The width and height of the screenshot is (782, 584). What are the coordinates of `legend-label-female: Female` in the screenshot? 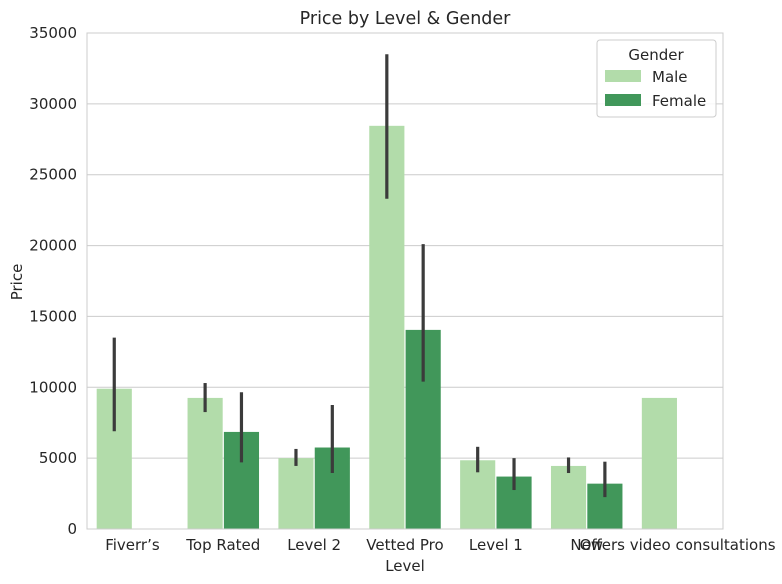 It's located at (679, 101).